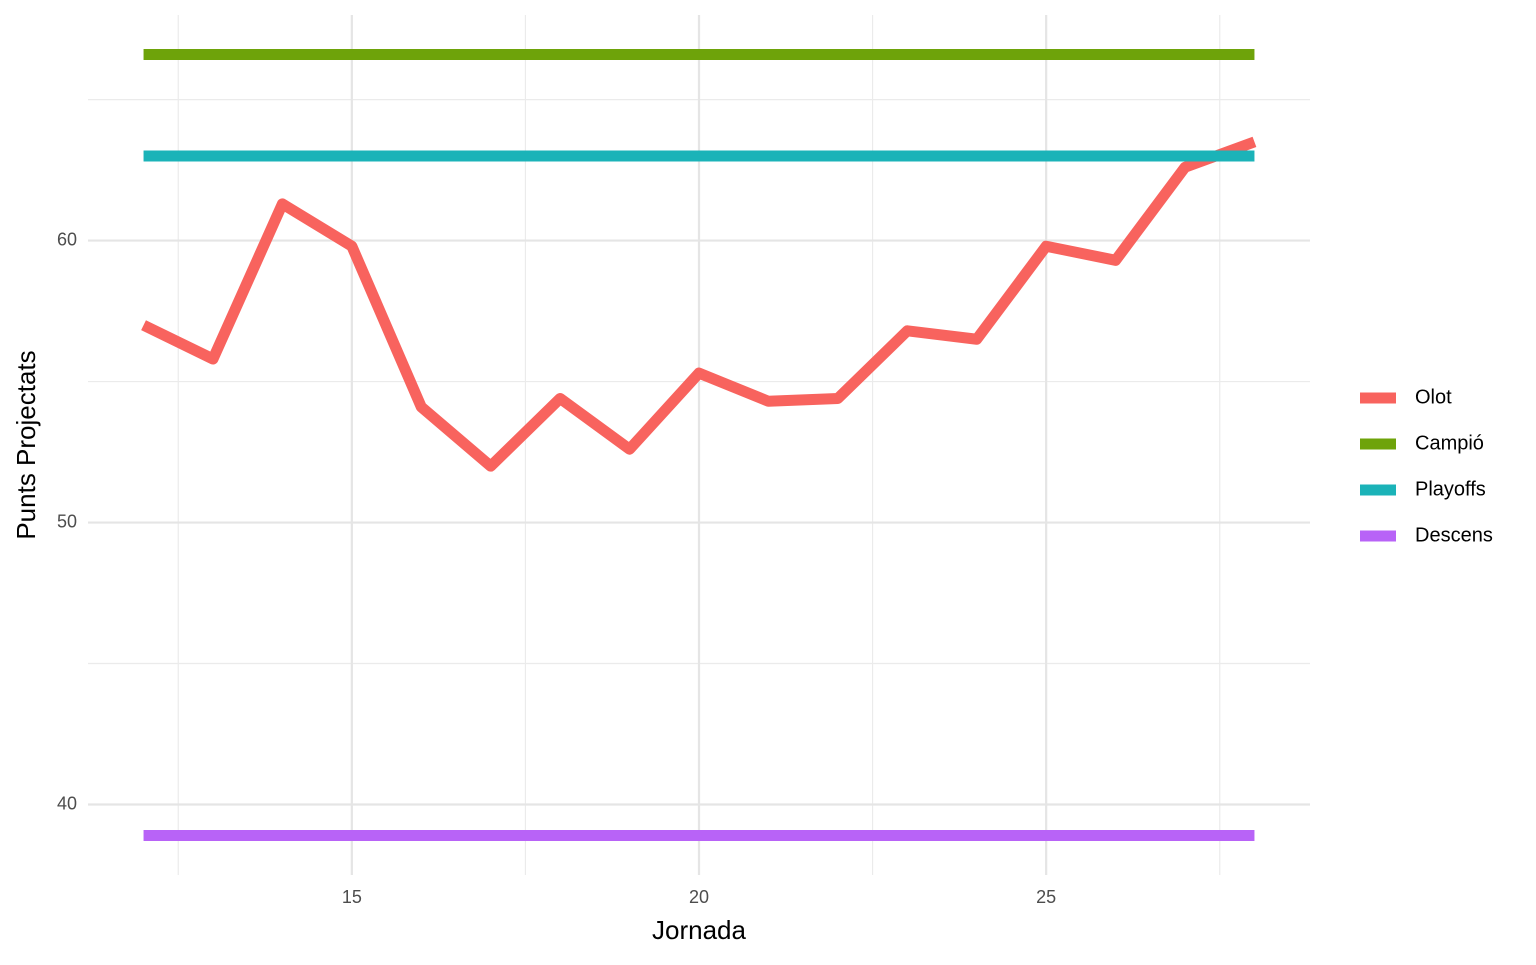 This screenshot has width=1536, height=965. Describe the element at coordinates (67, 521) in the screenshot. I see `y-tick-label: 50` at that location.